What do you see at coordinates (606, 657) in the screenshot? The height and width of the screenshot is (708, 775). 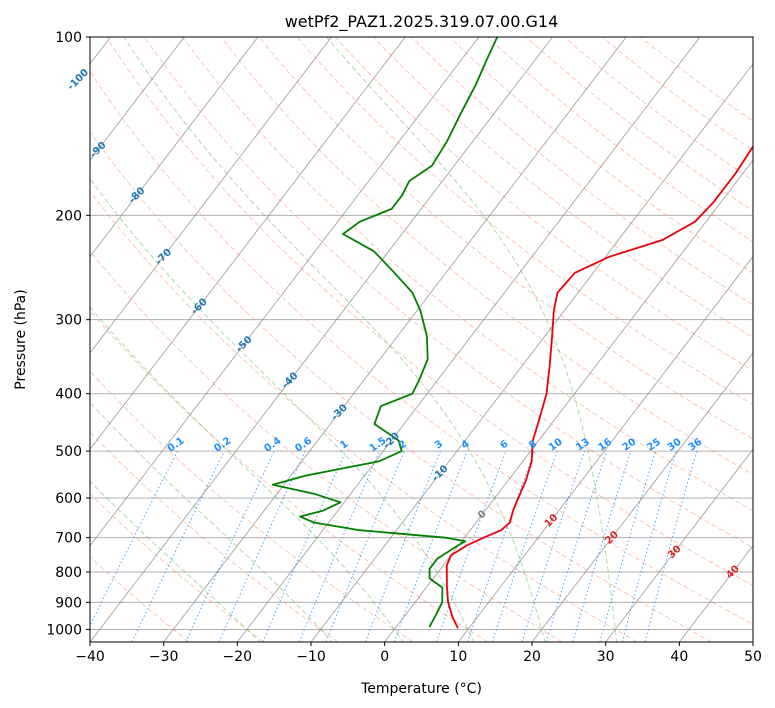 I see `x-tick-label: 30` at bounding box center [606, 657].